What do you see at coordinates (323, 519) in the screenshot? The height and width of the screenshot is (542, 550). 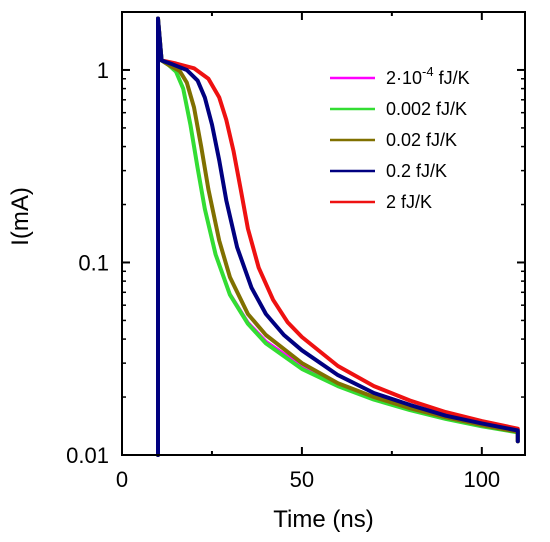 I see `x-axis-title: Time (ns)` at bounding box center [323, 519].